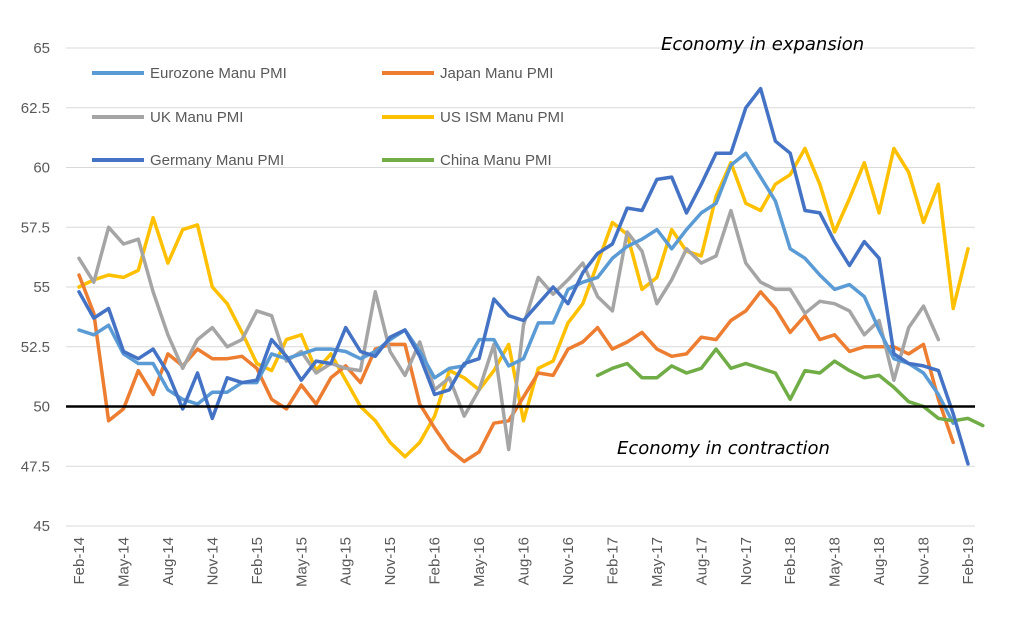 The width and height of the screenshot is (1024, 625). What do you see at coordinates (41, 407) in the screenshot?
I see `y-tick-label: 50` at bounding box center [41, 407].